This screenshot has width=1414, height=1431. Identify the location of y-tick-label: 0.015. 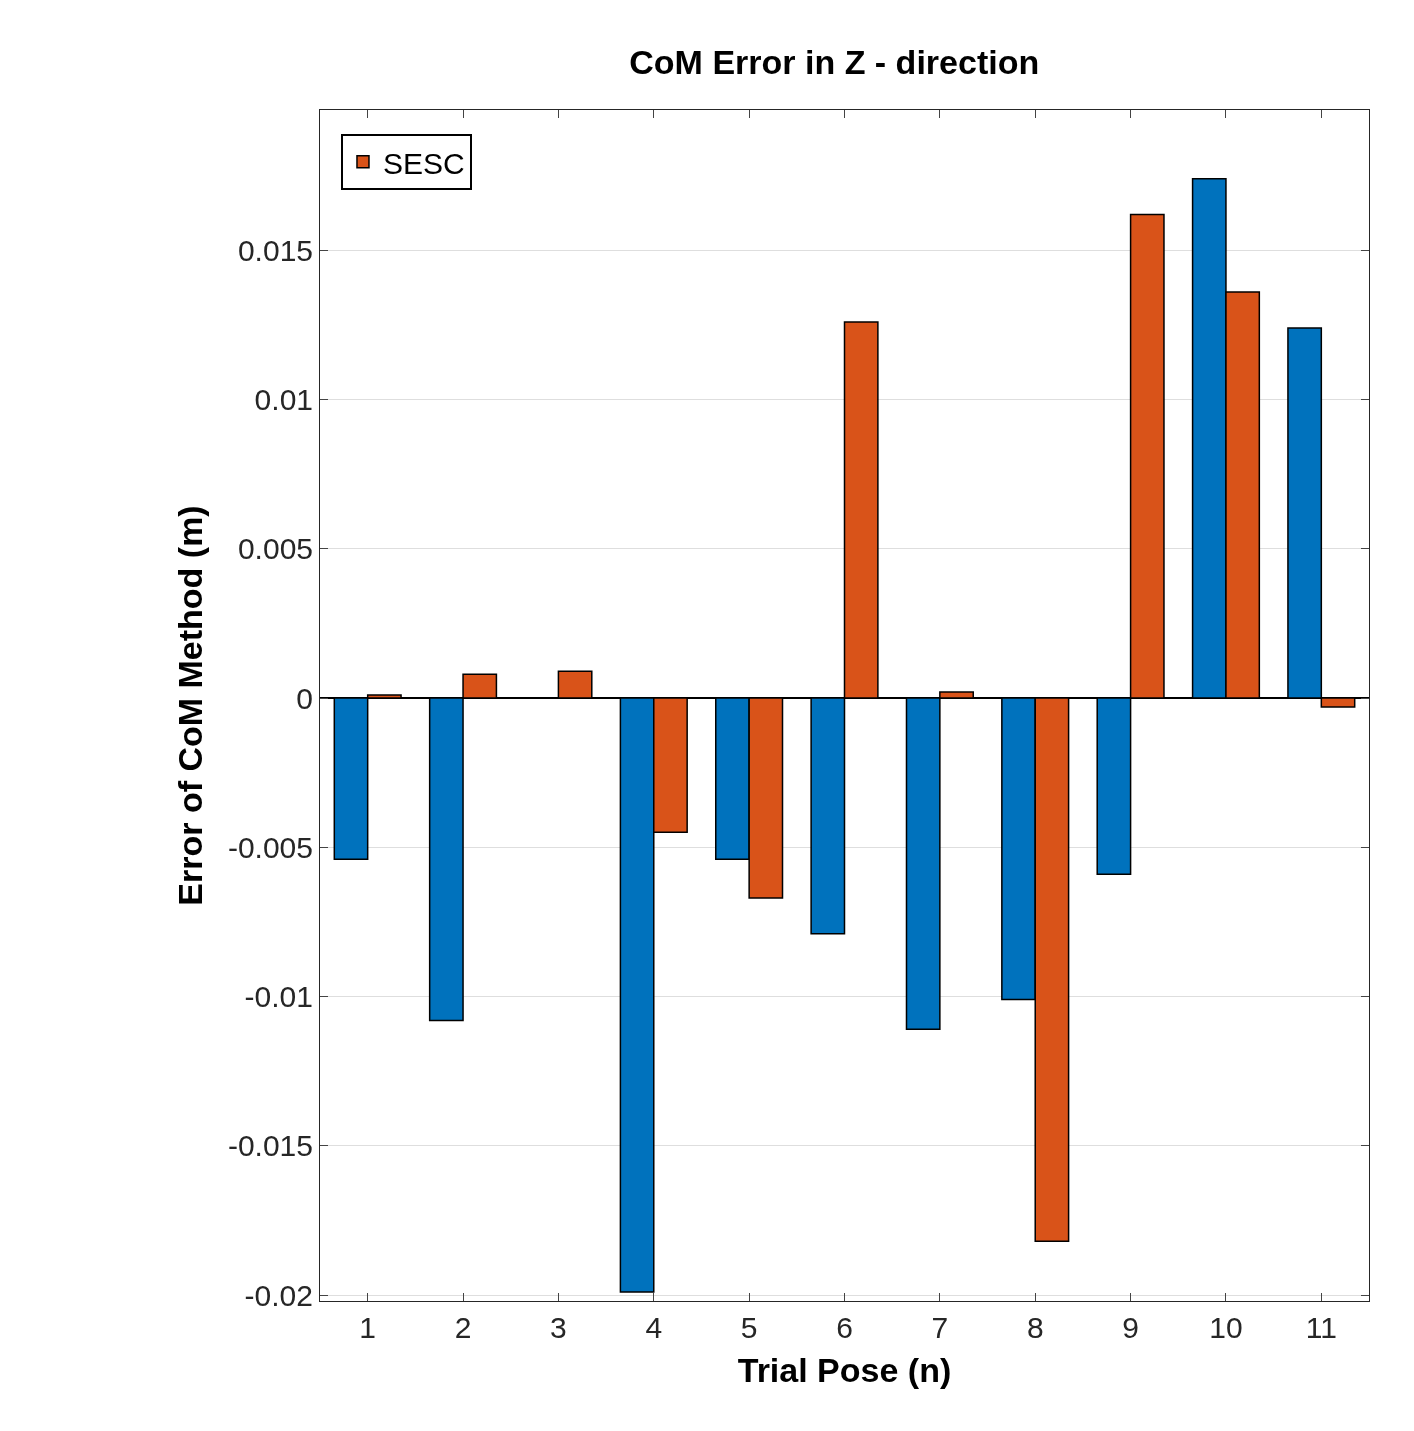
(275, 250).